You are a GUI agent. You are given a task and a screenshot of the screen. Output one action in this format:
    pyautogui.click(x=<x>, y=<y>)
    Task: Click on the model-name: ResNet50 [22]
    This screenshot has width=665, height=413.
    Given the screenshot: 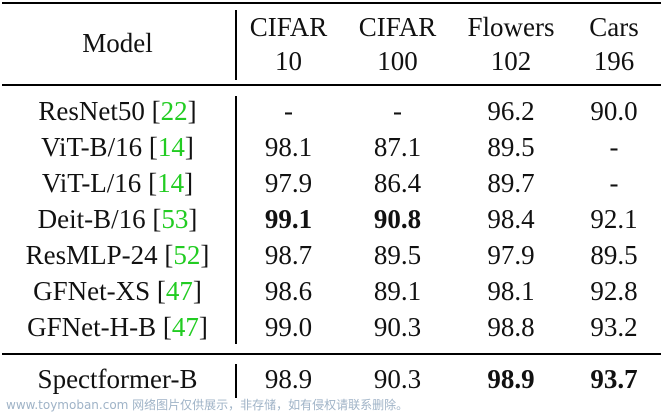 What is the action you would take?
    pyautogui.click(x=117, y=111)
    